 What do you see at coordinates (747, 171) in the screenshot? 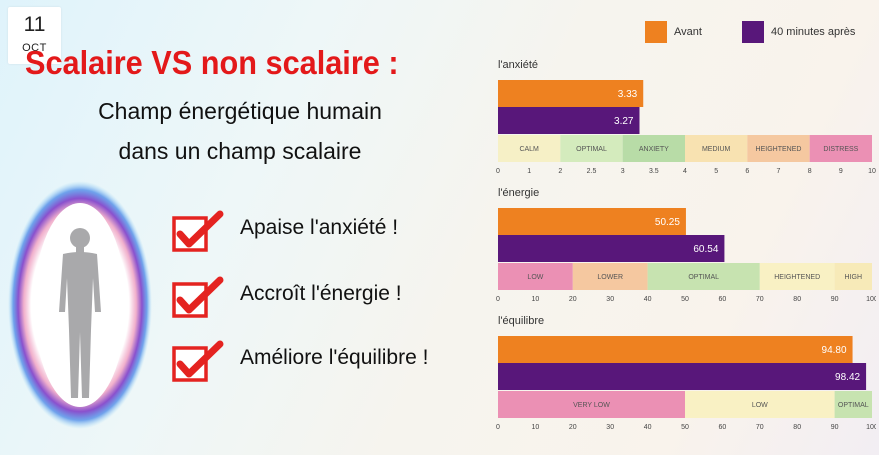
I see `tick-label: 6` at bounding box center [747, 171].